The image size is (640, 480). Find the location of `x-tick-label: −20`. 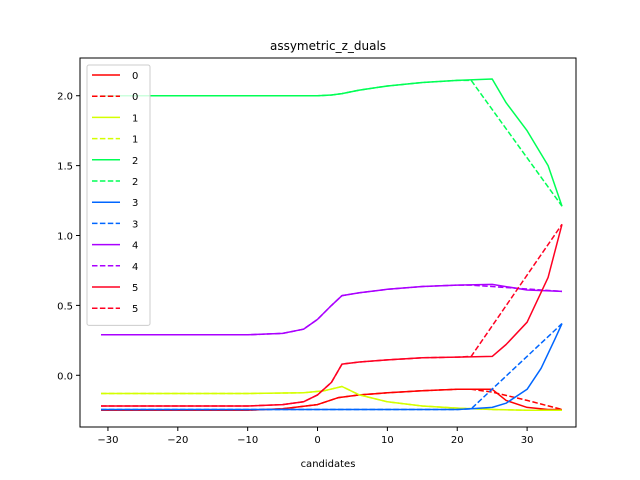

x-tick-label: −20 is located at coordinates (177, 440).